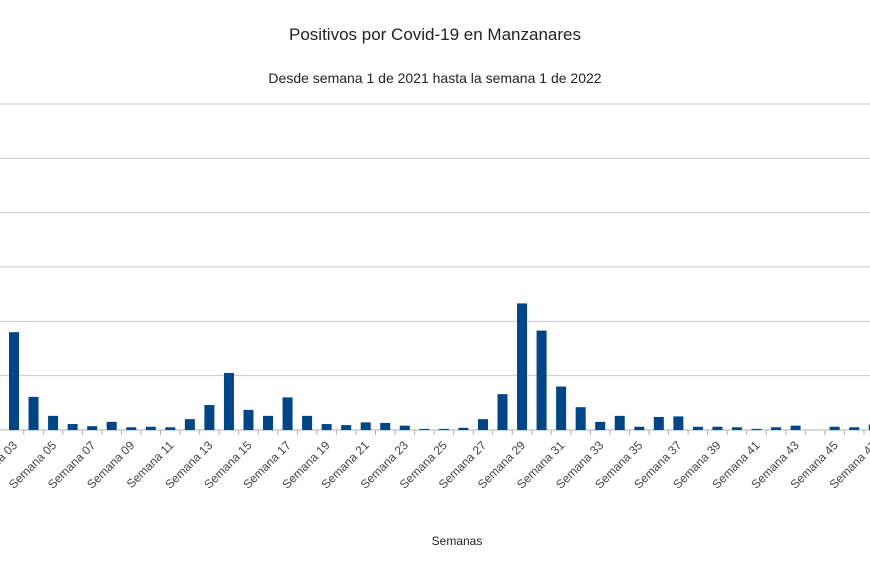 The height and width of the screenshot is (570, 870). I want to click on chart-title: Positivos por Covid-19 en Manzanares, so click(435, 34).